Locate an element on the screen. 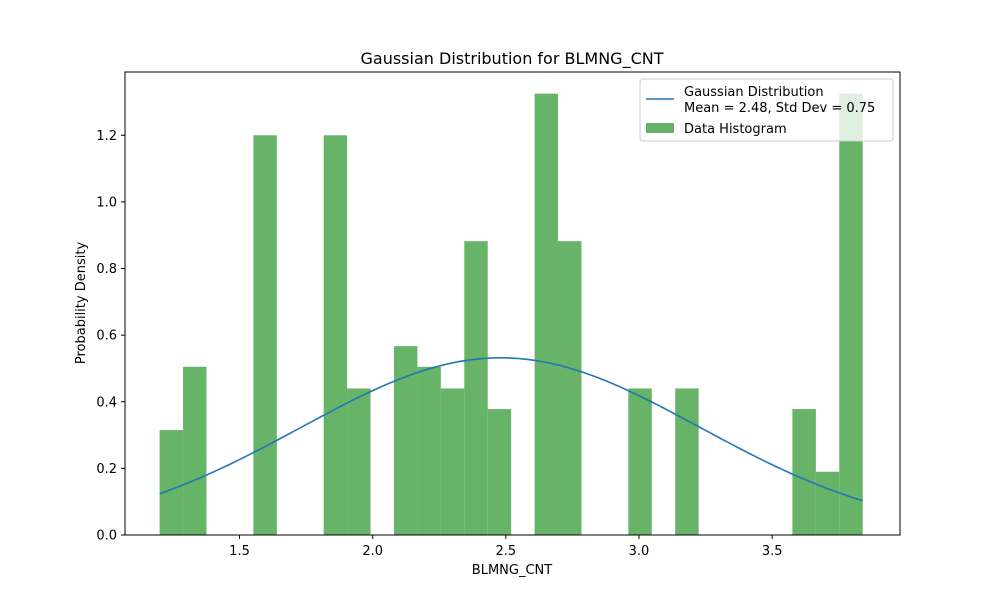 The image size is (1000, 600). x-tick-label: 1.5 is located at coordinates (239, 551).